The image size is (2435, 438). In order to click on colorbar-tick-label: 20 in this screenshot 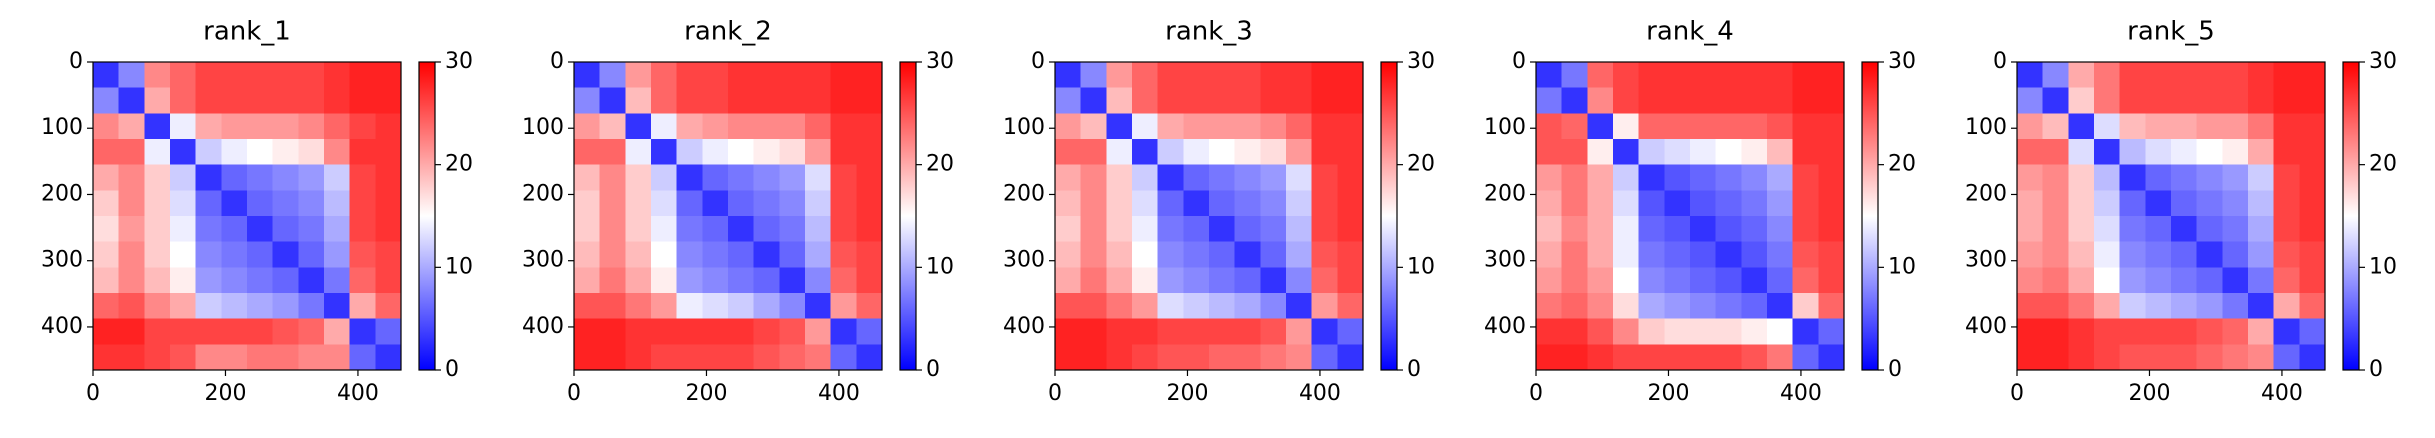, I will do `click(459, 164)`.